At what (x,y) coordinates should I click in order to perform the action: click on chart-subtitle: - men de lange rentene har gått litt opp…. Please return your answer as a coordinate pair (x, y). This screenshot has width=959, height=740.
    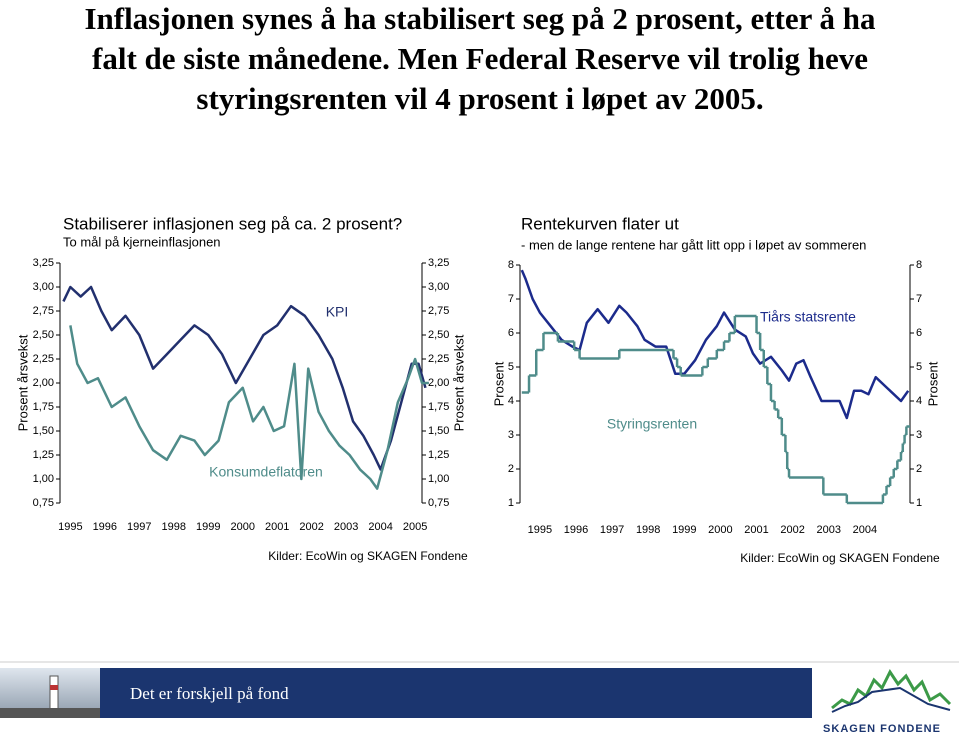
    Looking at the image, I should click on (693, 244).